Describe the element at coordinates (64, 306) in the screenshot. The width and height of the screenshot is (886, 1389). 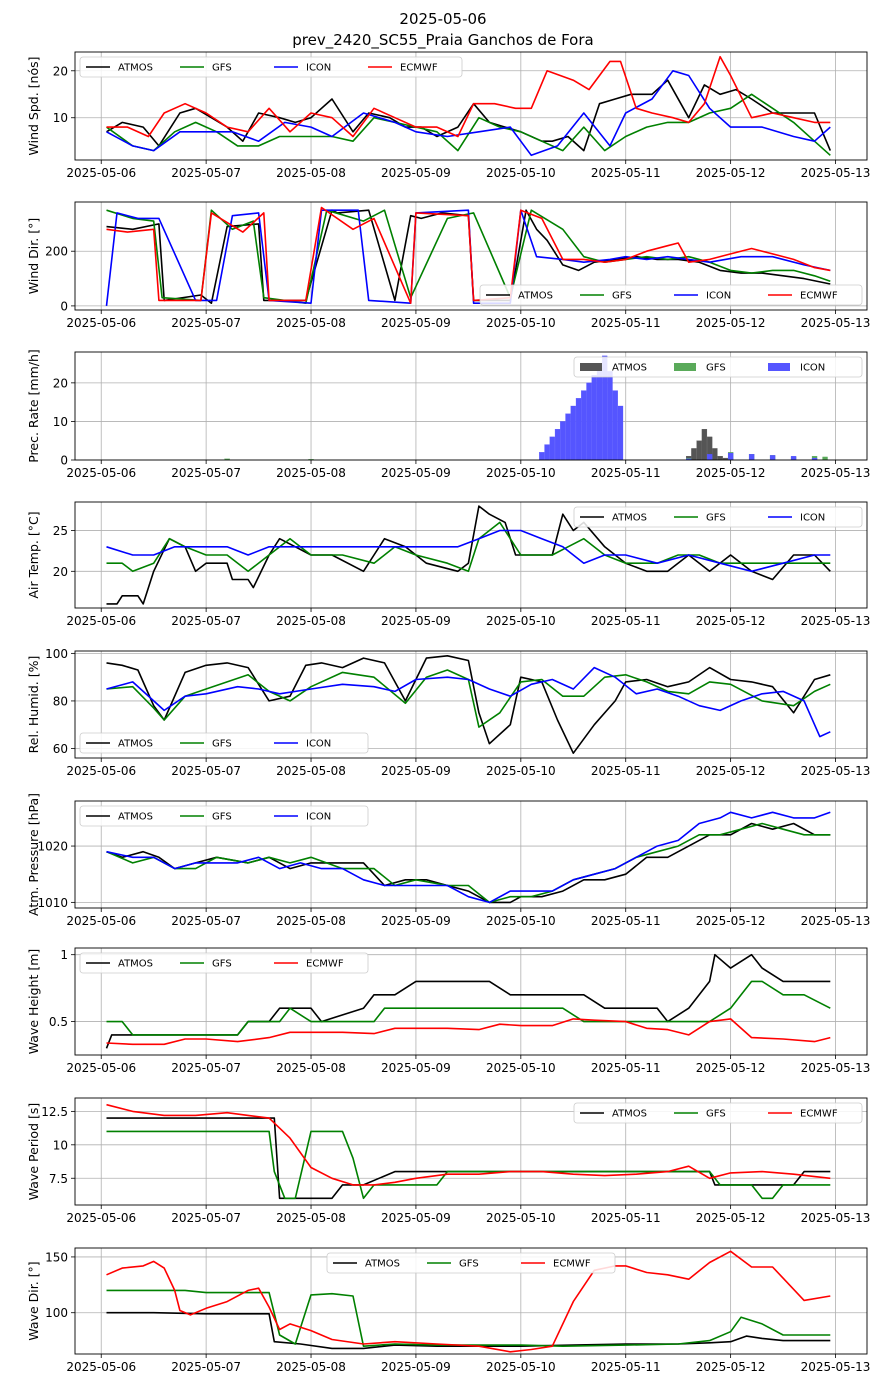
I see `y-tick-label: 0` at that location.